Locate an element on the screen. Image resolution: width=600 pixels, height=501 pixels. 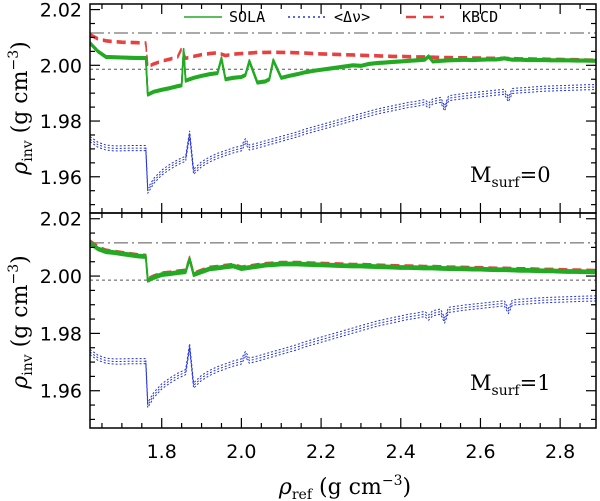
x-tick-label: 2.0 is located at coordinates (241, 452).